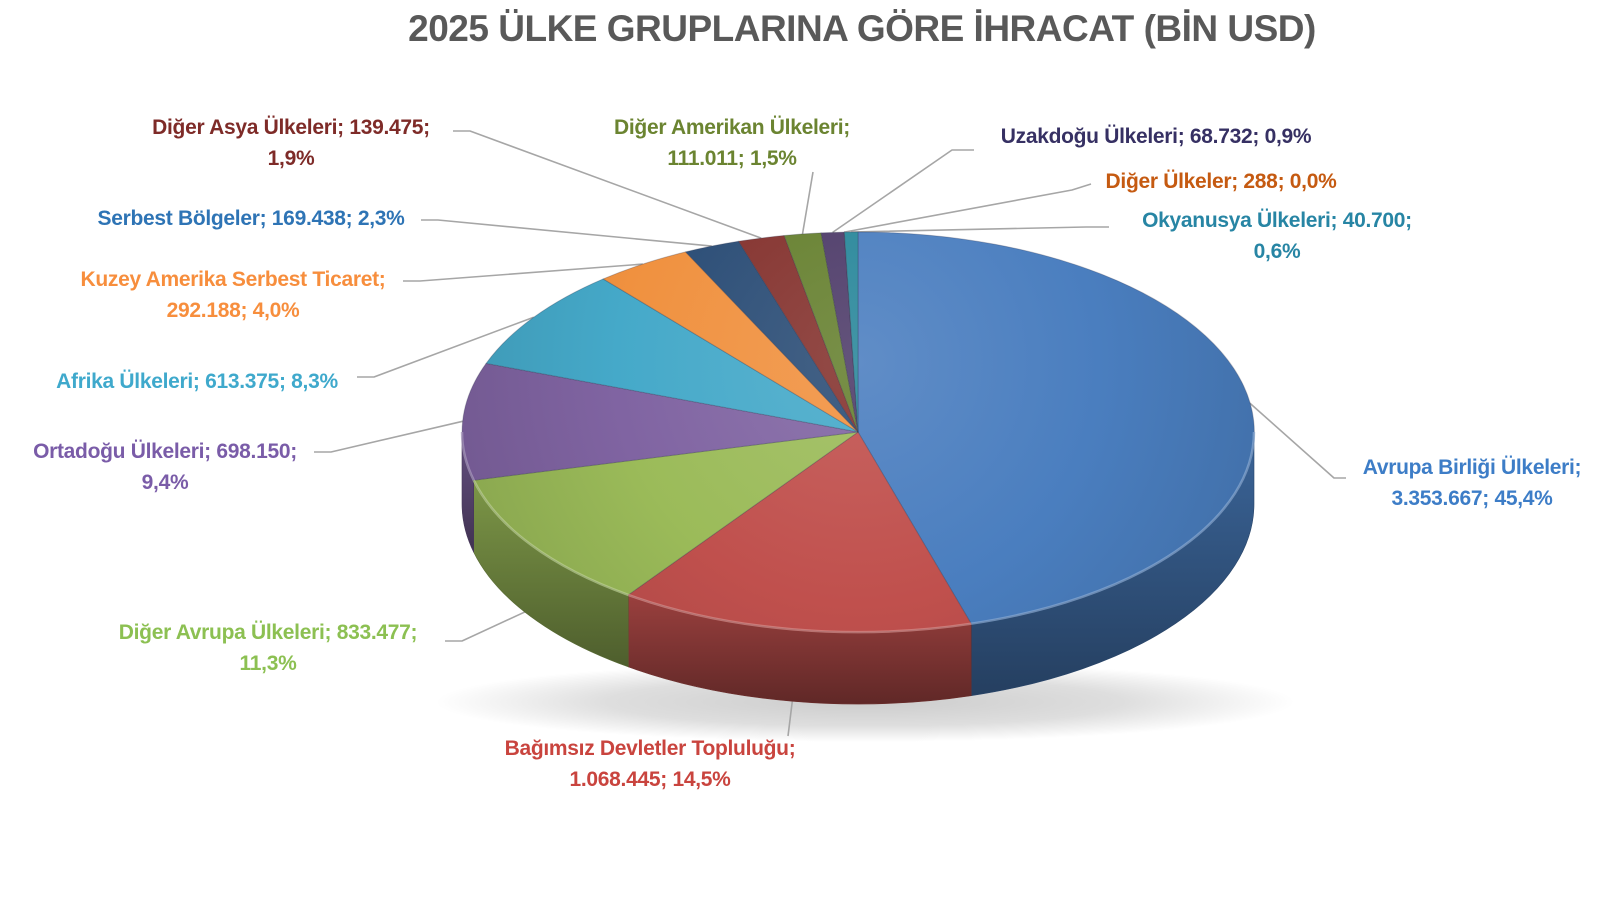 This screenshot has height=900, width=1600. Describe the element at coordinates (523, 272) in the screenshot. I see `leader-line-kuzey-amerika-serbest-ticaret` at that location.